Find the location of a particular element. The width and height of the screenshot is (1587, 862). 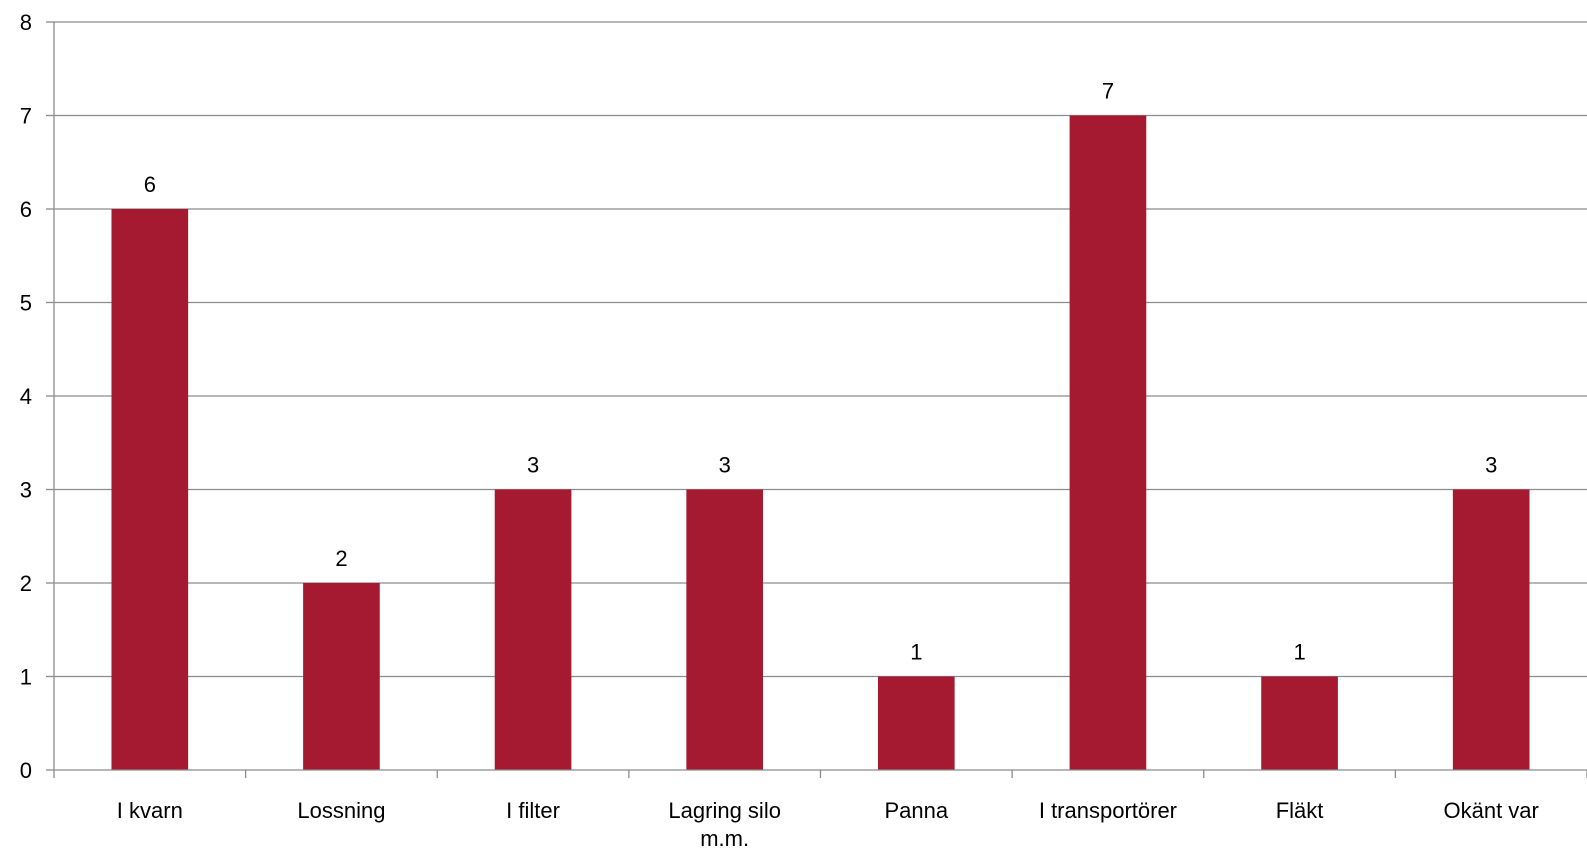

x-tick-label-line: Lossning is located at coordinates (341, 810).